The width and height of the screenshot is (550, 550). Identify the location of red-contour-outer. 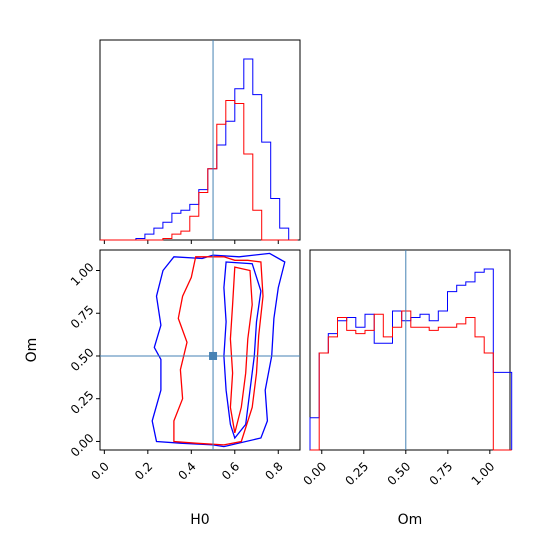
(218, 351).